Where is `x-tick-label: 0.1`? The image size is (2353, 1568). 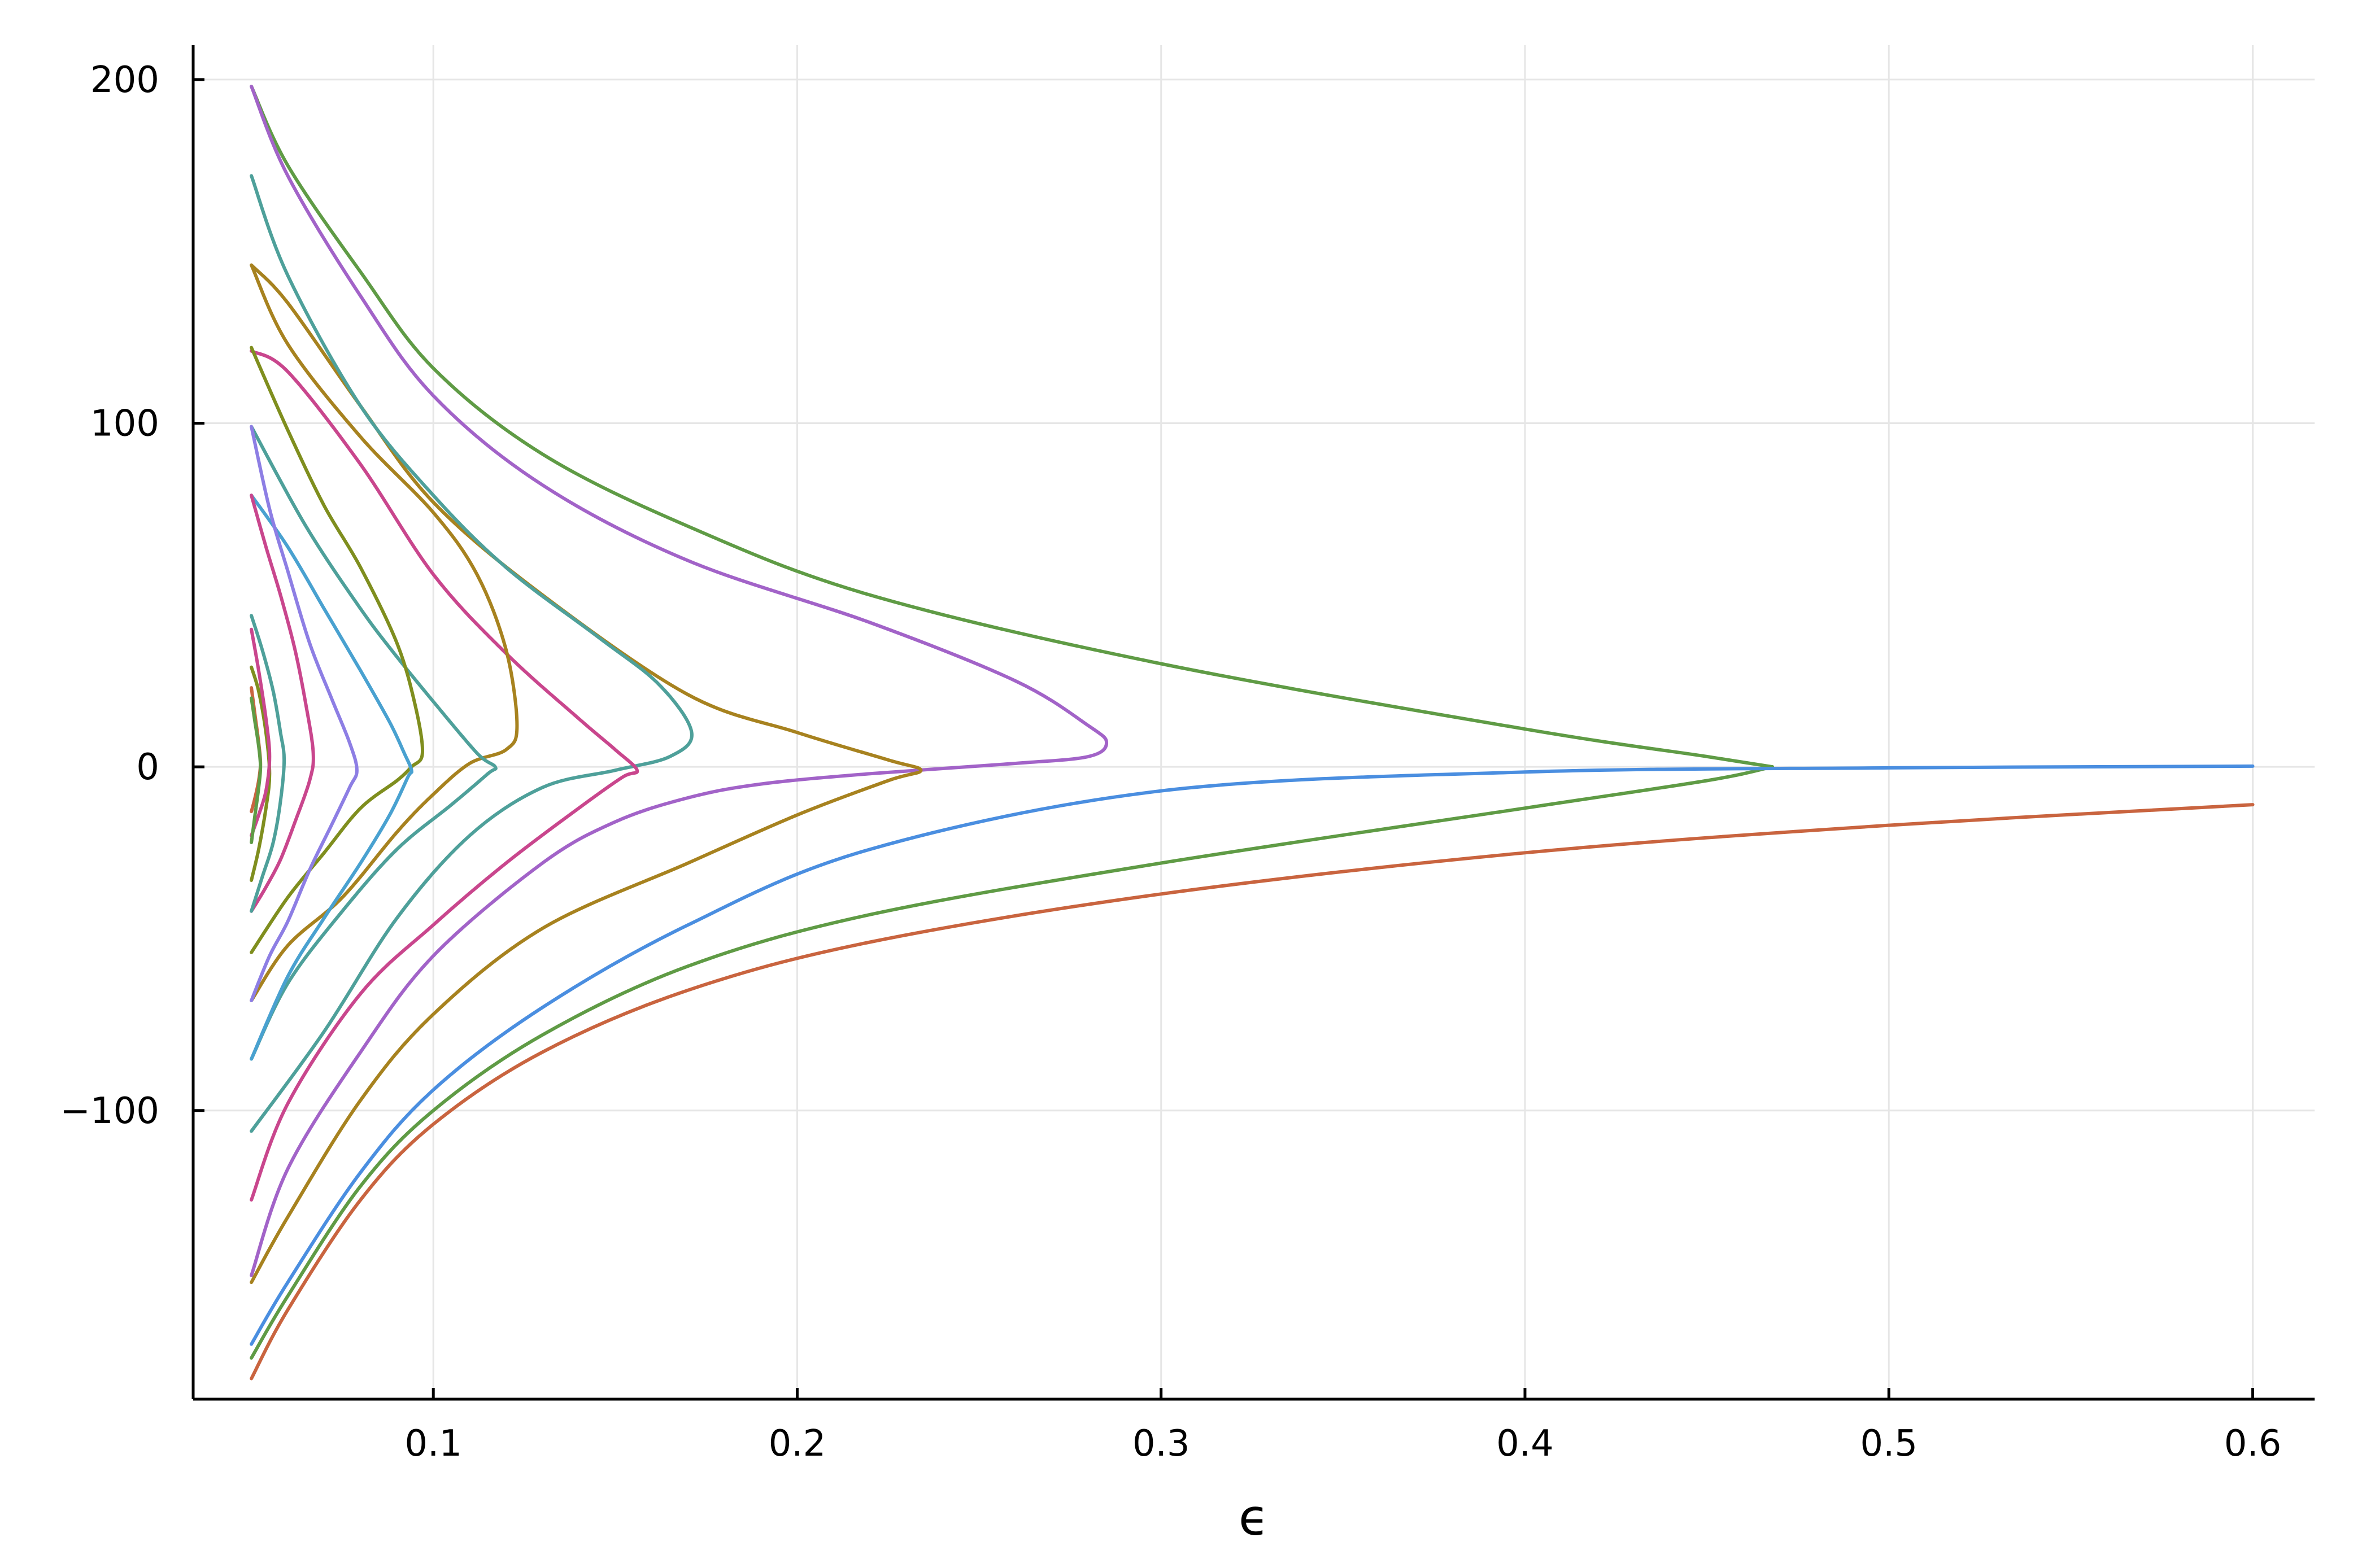 x-tick-label: 0.1 is located at coordinates (433, 1444).